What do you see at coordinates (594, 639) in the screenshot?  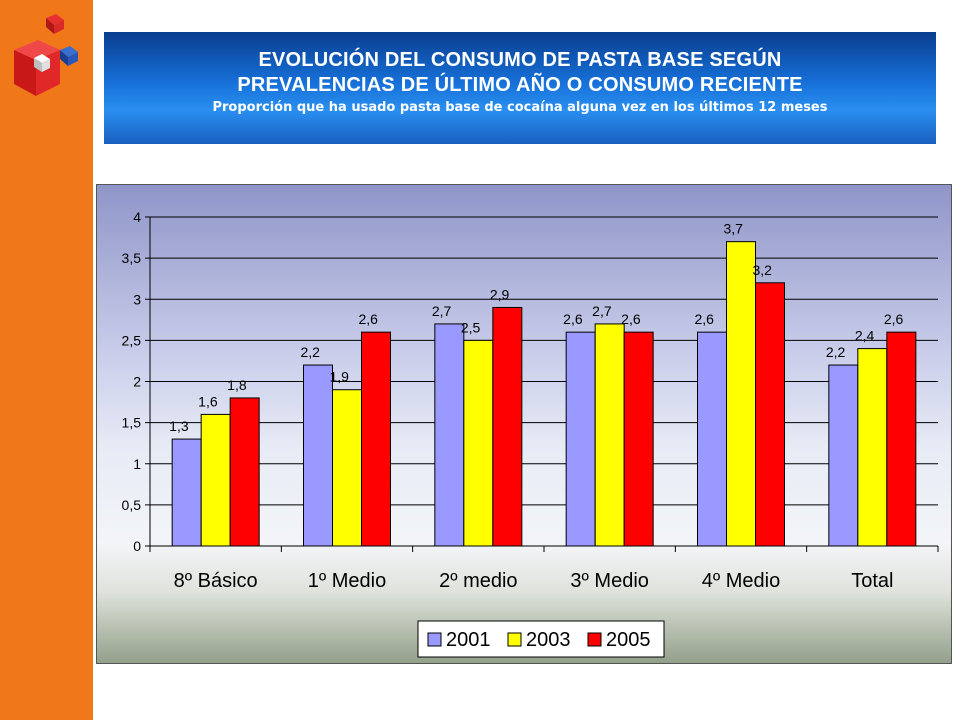 I see `legend-swatch-2005` at bounding box center [594, 639].